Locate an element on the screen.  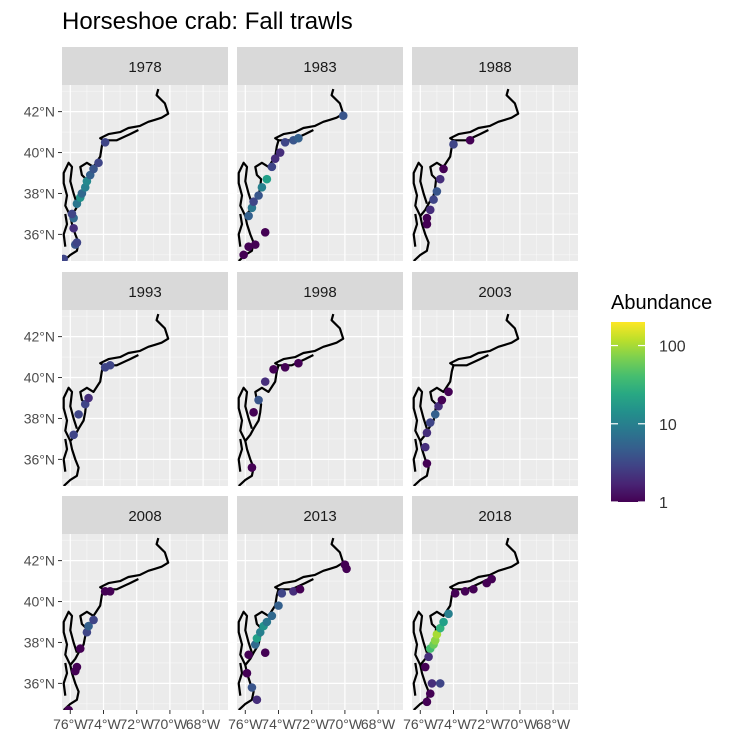
chart-title: Horseshoe crab: Fall trawls is located at coordinates (207, 21).